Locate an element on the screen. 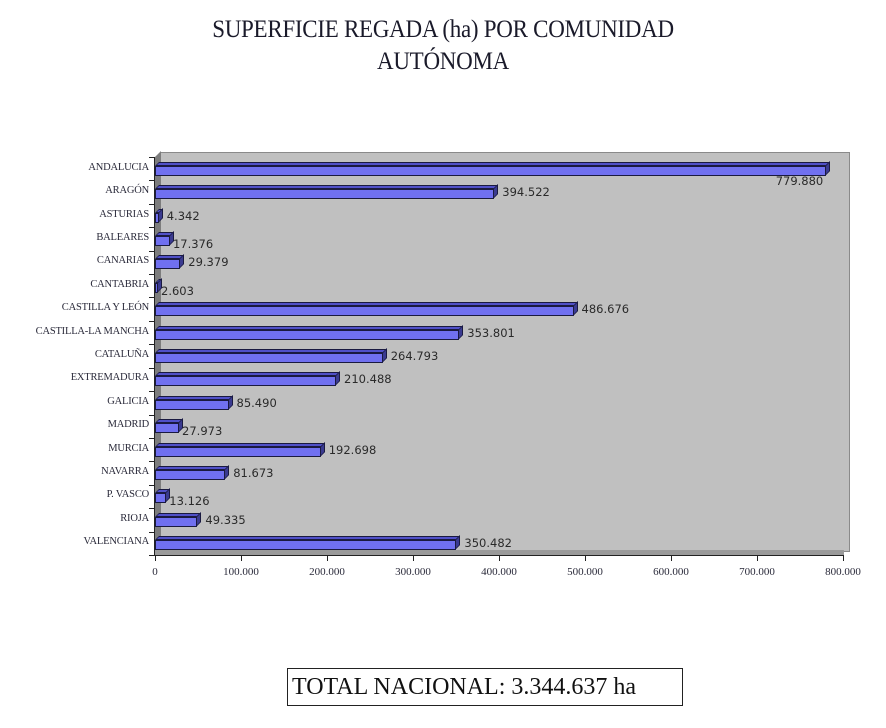 This screenshot has height=728, width=886. total-nacional-box: TOTAL NACIONAL: 3.344.637 ha is located at coordinates (485, 687).